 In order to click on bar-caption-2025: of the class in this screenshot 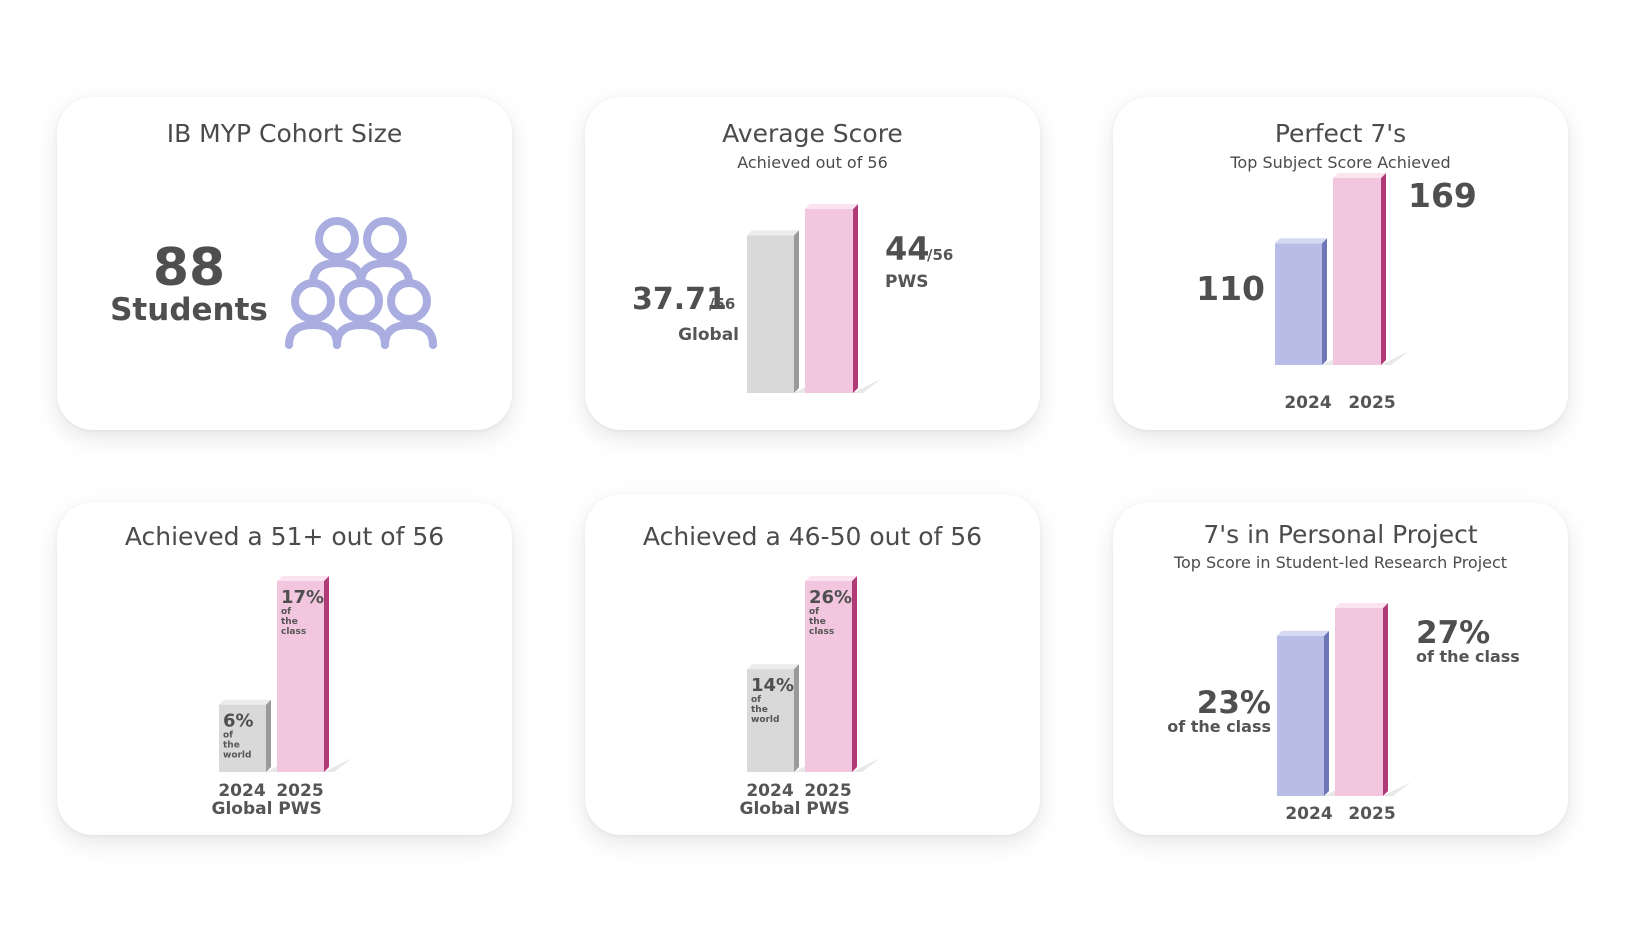, I will do `click(1468, 656)`.